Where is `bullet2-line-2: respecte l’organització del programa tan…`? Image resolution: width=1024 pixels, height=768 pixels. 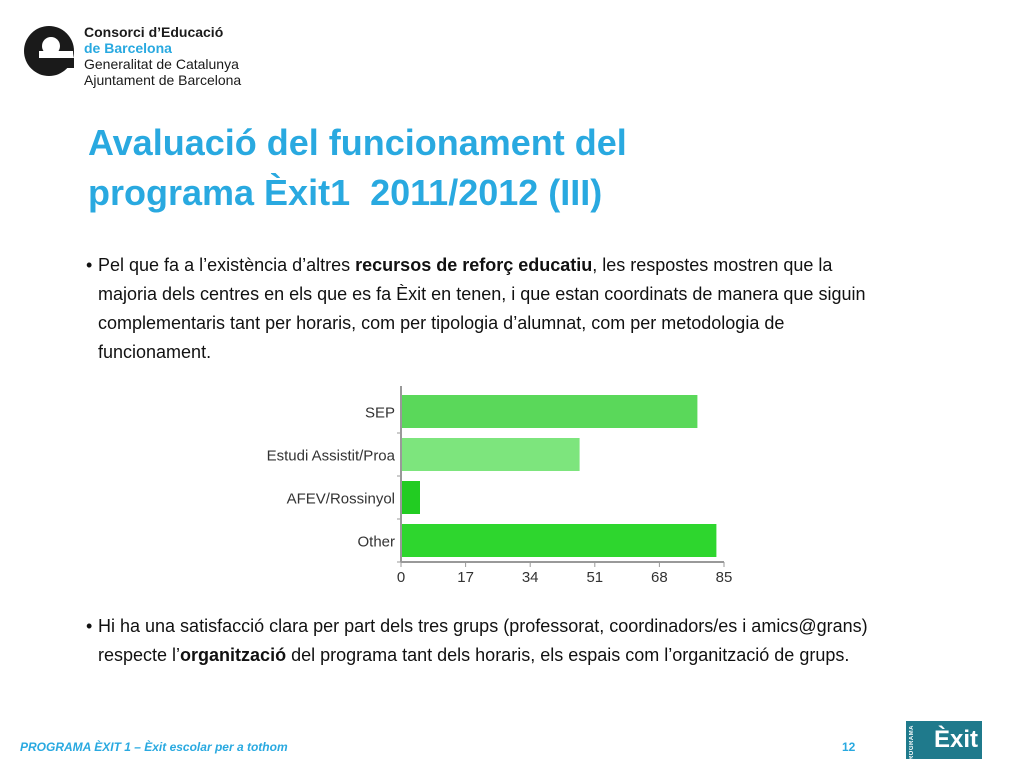
bullet2-line-2: respecte l’organització del programa tan… is located at coordinates (536, 655).